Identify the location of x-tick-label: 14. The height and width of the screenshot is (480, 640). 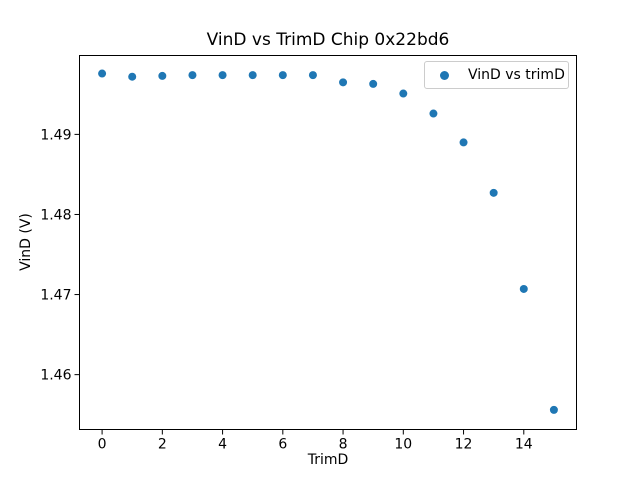
(524, 445).